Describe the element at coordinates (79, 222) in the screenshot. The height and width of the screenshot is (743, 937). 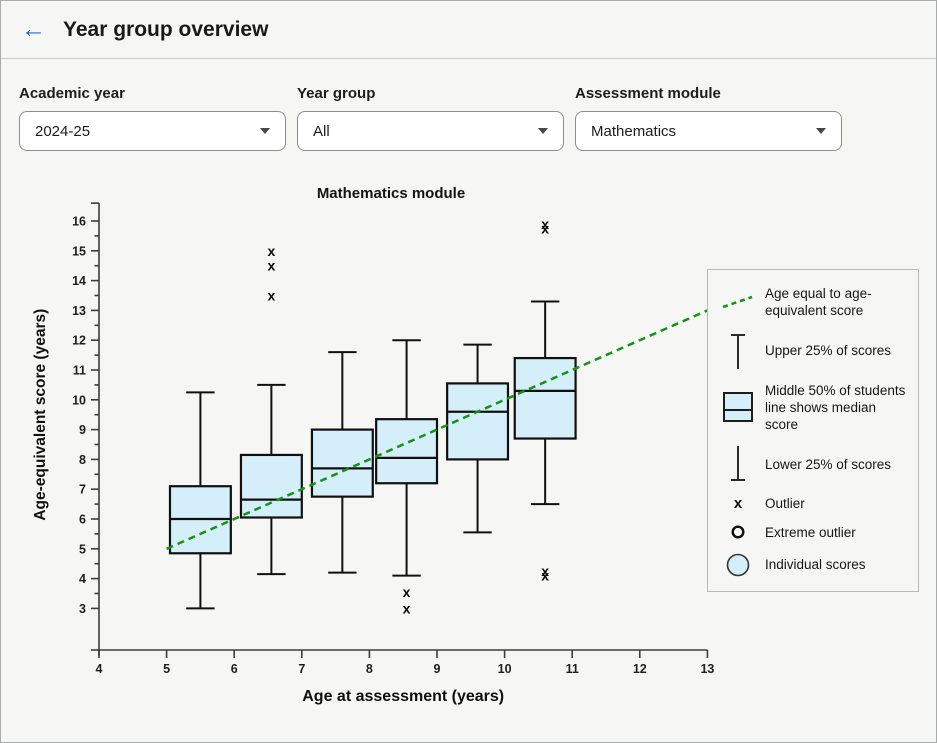
I see `svg-text: 16` at that location.